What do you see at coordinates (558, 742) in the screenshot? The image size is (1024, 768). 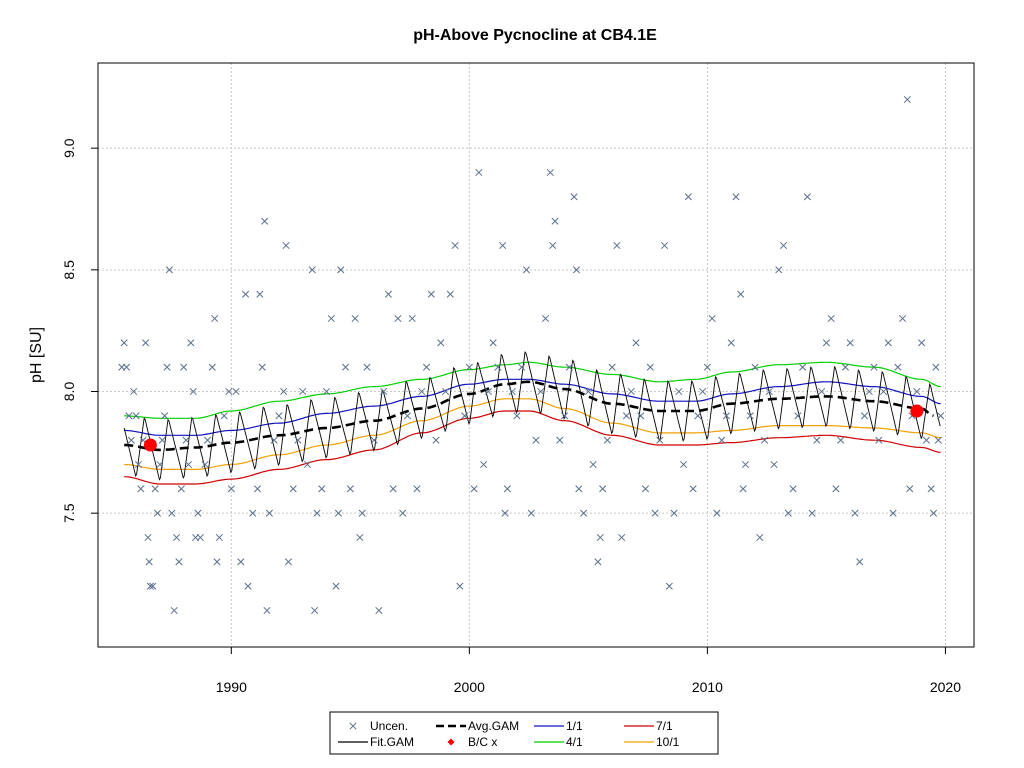 I see `legend-item-s4-1: 4/1` at bounding box center [558, 742].